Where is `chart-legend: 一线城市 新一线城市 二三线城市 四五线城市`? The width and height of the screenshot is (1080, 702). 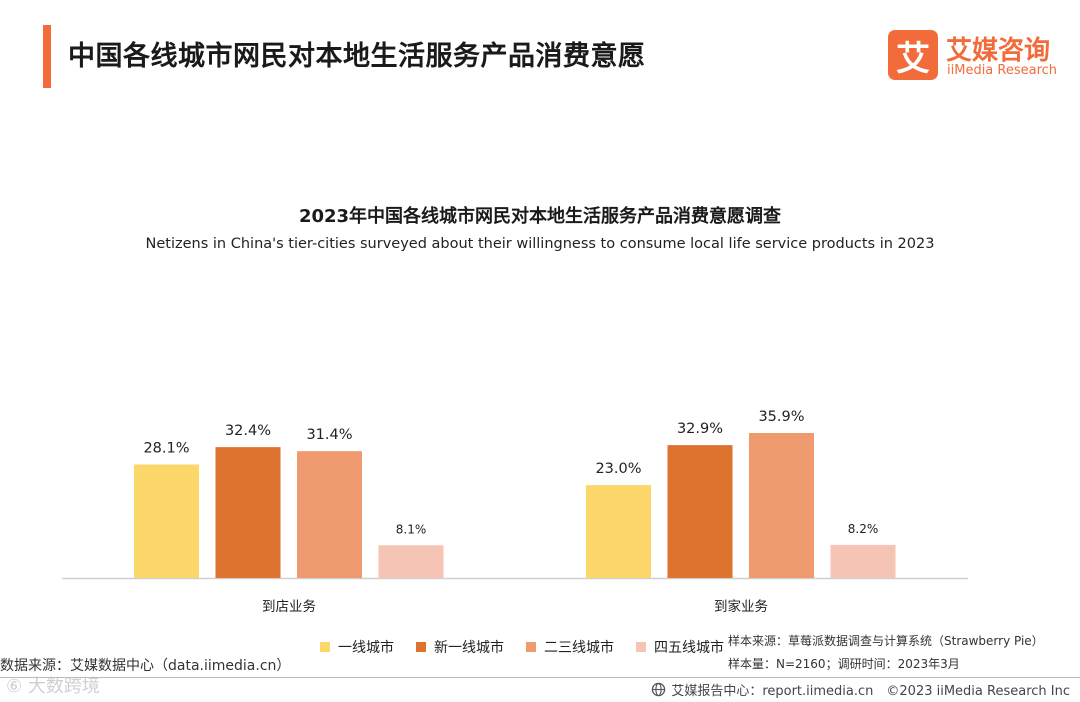
chart-legend: 一线城市 新一线城市 二三线城市 四五线城市 is located at coordinates (522, 647).